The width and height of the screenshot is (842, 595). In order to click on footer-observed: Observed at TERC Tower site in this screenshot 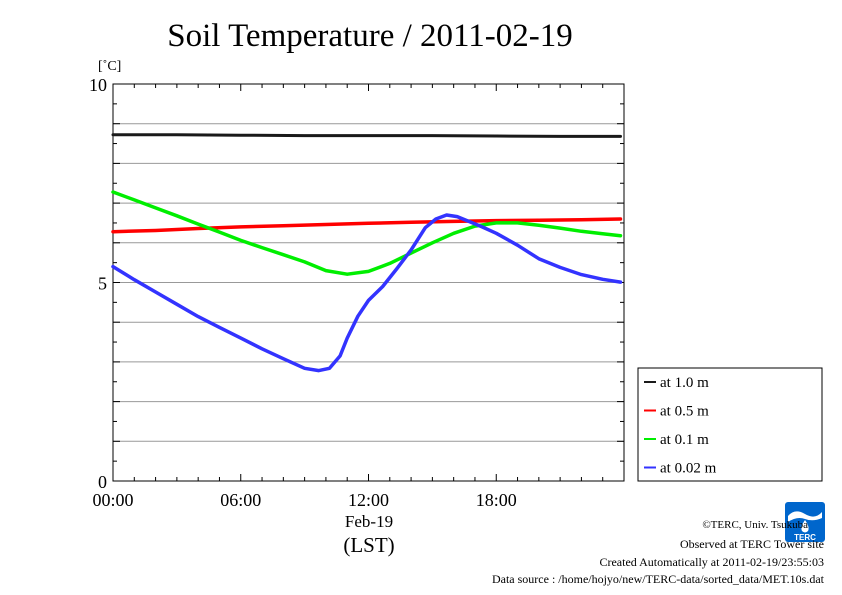, I will do `click(751, 544)`.